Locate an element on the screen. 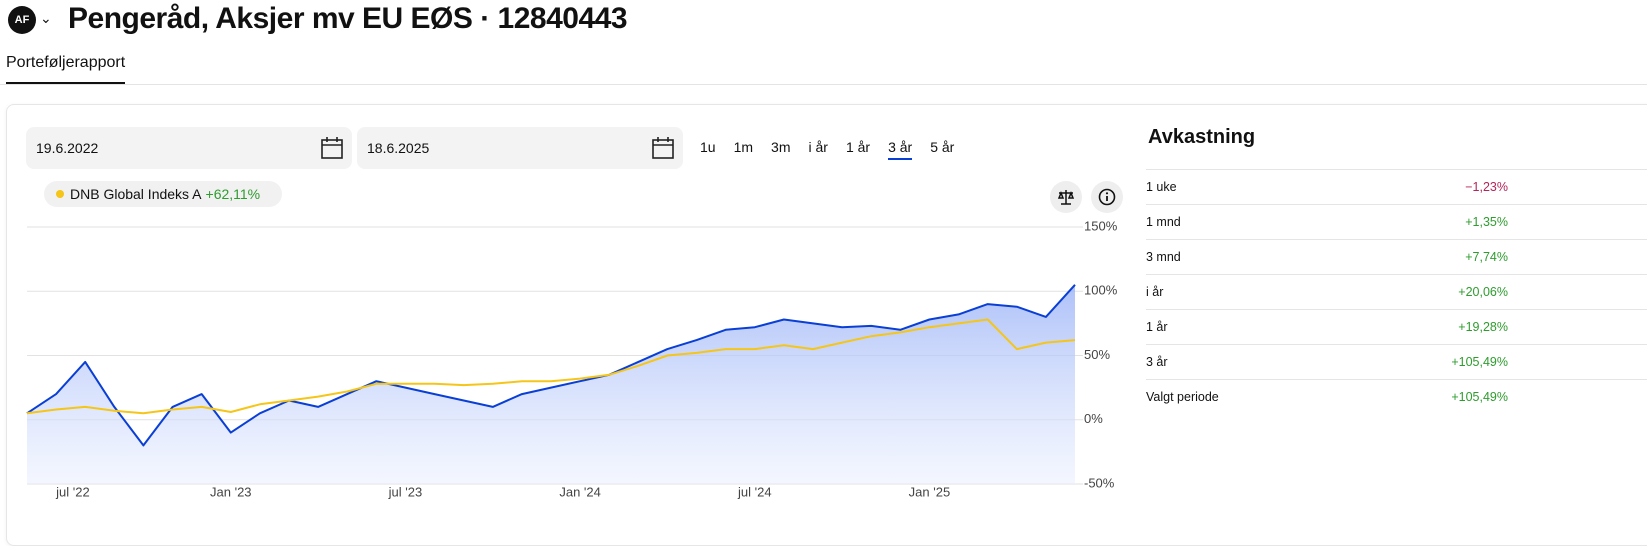  returns-row: 3 mnd +7,74% is located at coordinates (1396, 256).